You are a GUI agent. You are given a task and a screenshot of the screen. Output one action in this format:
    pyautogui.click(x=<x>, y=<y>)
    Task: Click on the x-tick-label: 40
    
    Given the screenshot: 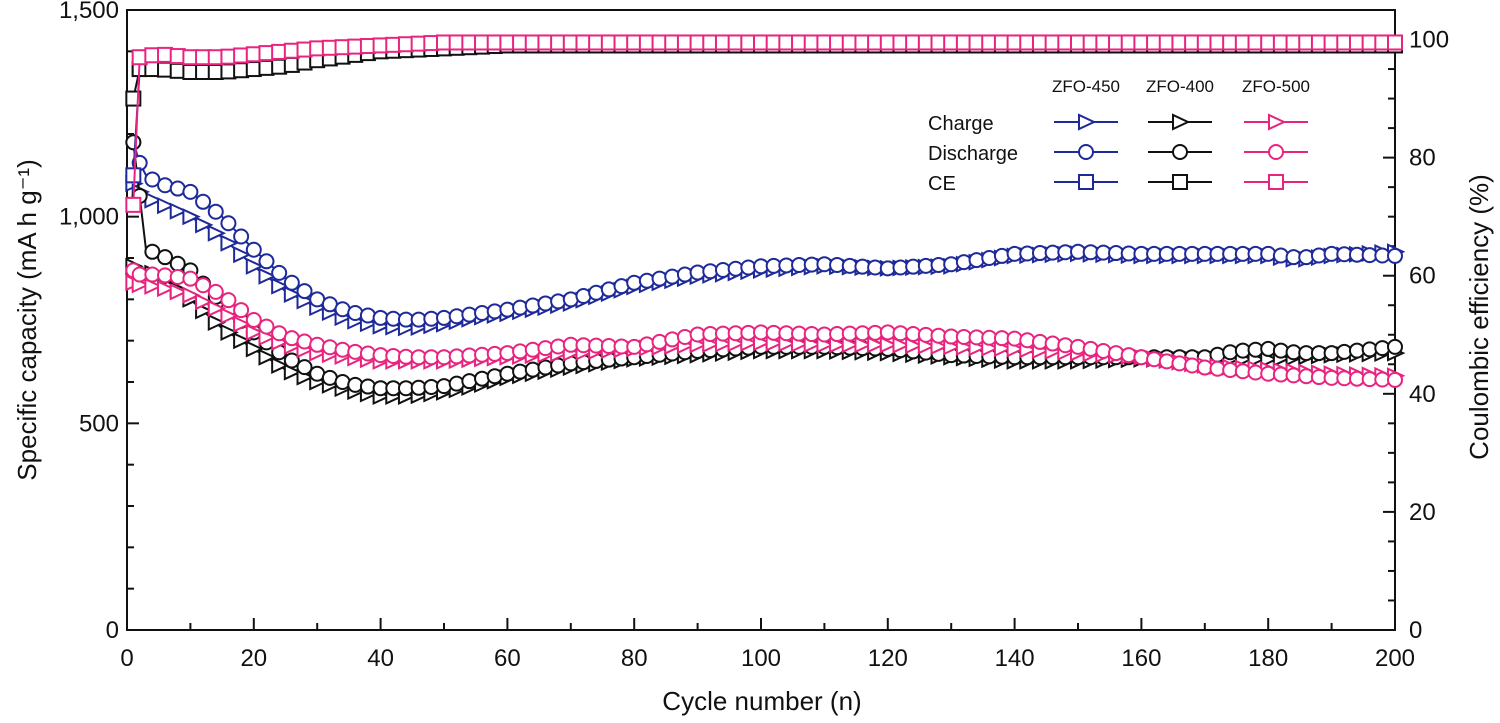 What is the action you would take?
    pyautogui.click(x=380, y=658)
    